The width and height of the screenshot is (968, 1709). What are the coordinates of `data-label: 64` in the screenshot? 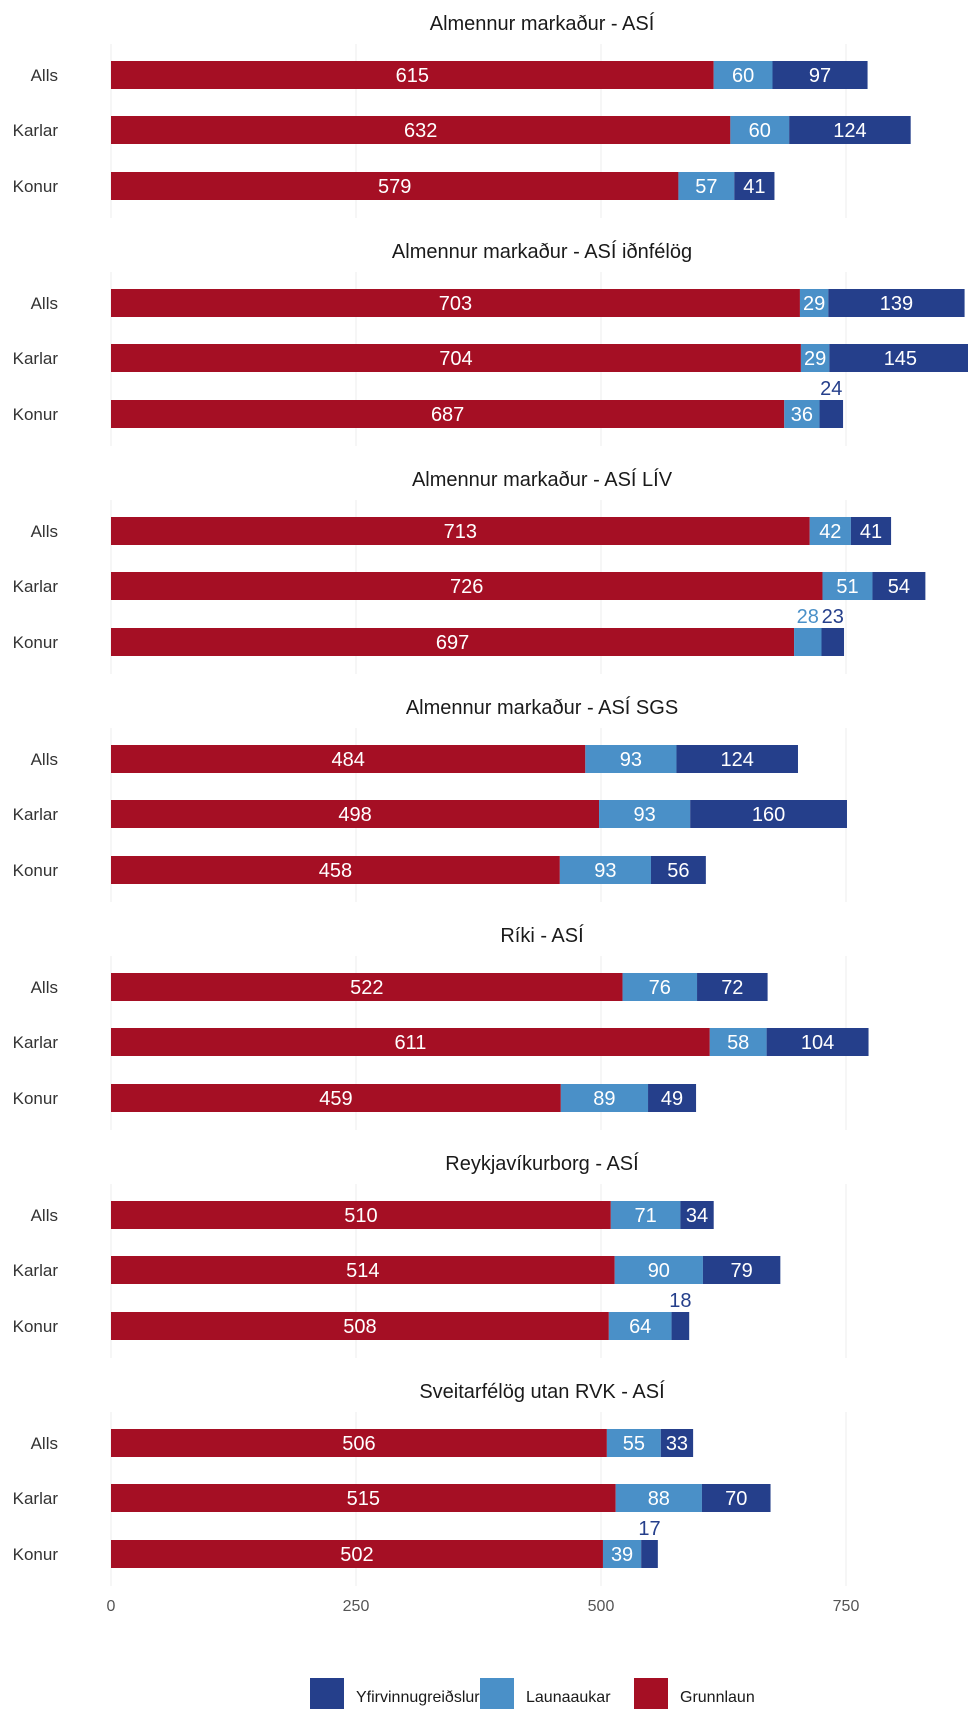 It's located at (640, 1327).